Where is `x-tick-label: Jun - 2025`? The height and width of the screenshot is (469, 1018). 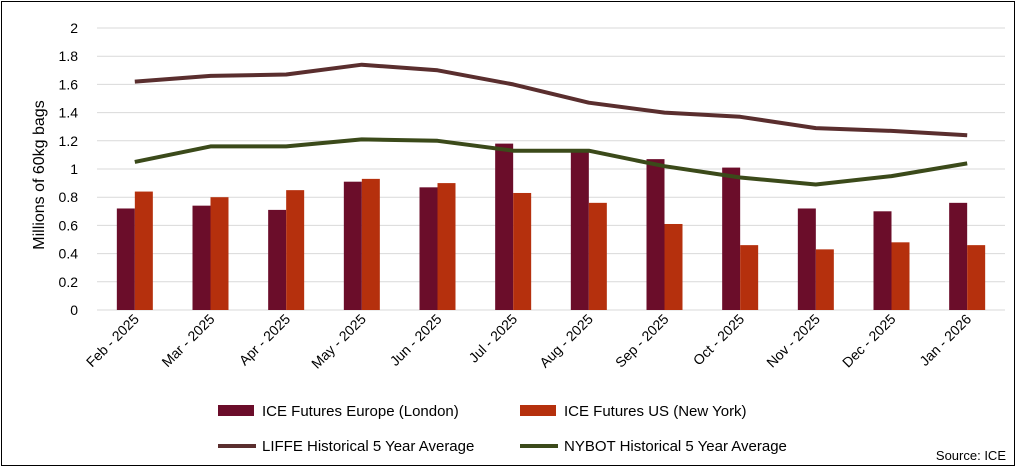
x-tick-label: Jun - 2025 is located at coordinates (416, 340).